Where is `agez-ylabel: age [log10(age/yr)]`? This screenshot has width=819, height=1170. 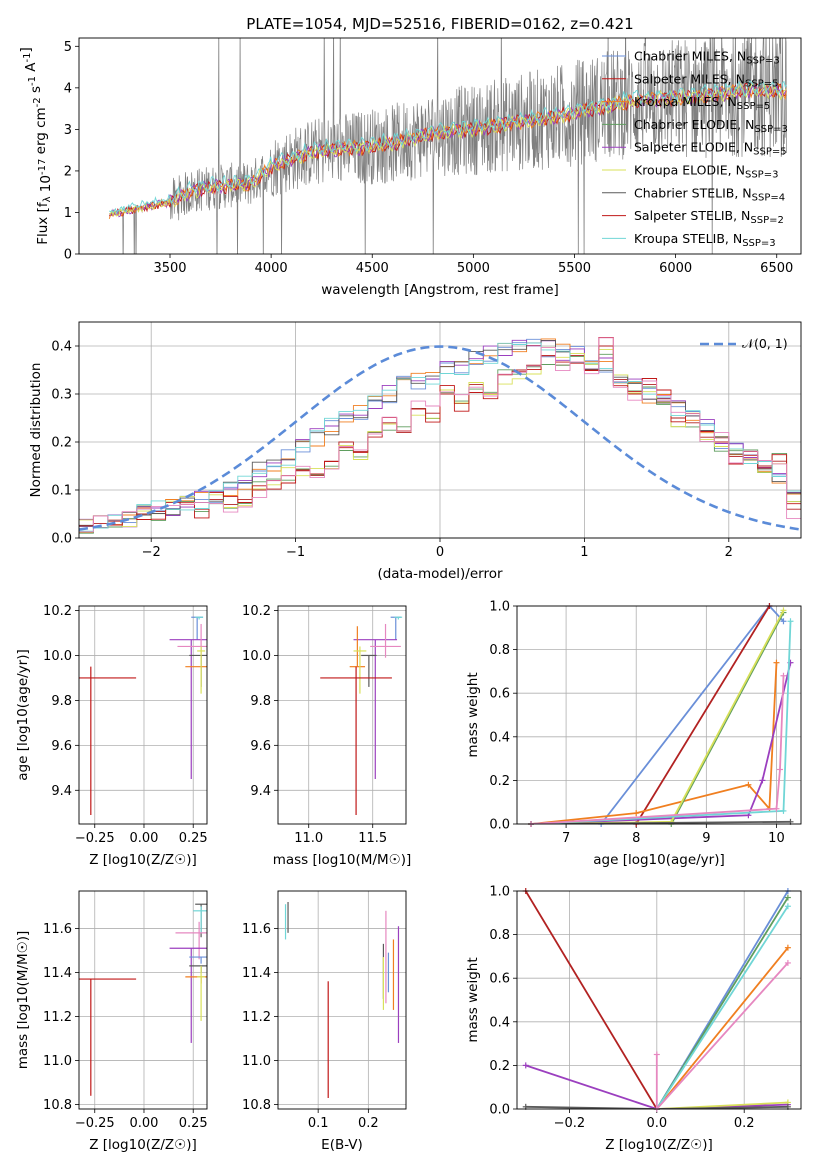 agez-ylabel: age [log10(age/yr)] is located at coordinates (23, 715).